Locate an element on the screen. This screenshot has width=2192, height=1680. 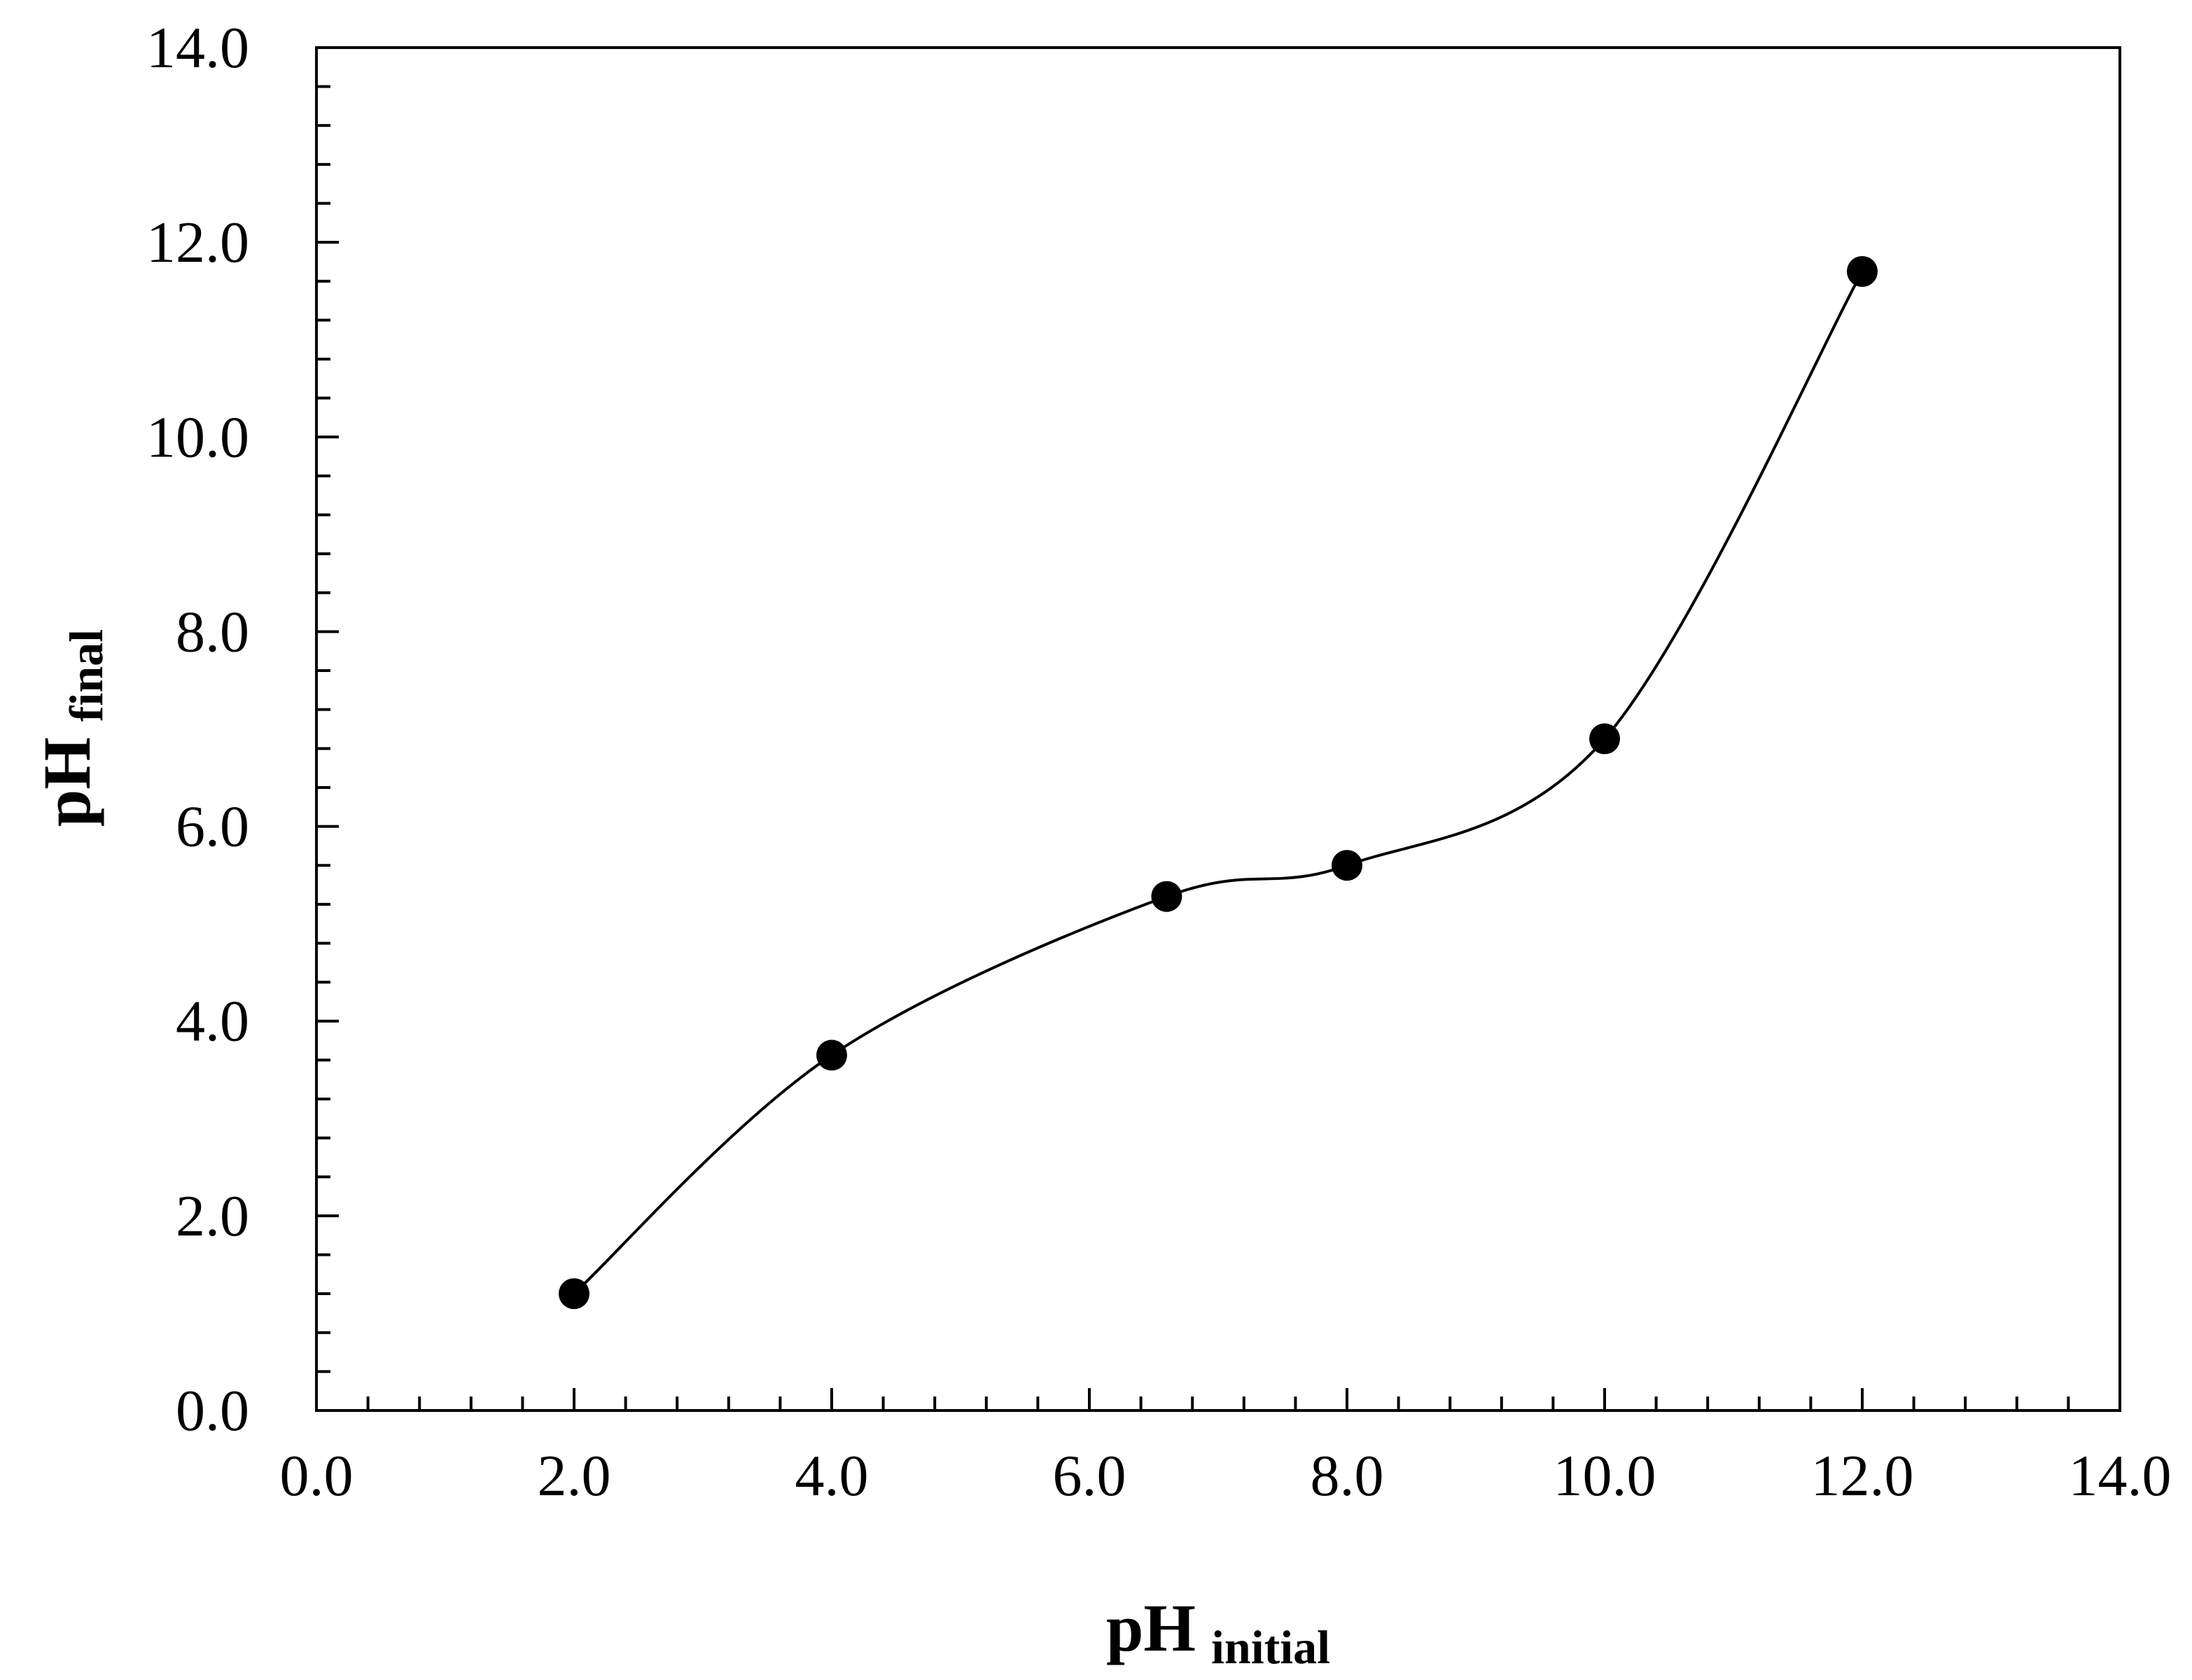
y-axis-ticks is located at coordinates (327, 729).